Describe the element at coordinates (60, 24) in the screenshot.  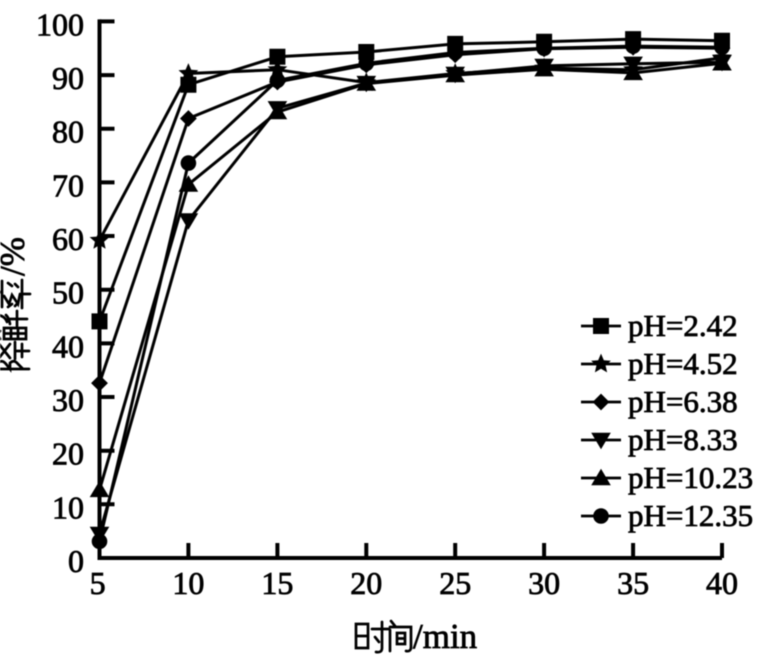
I see `svg-text: 100` at that location.